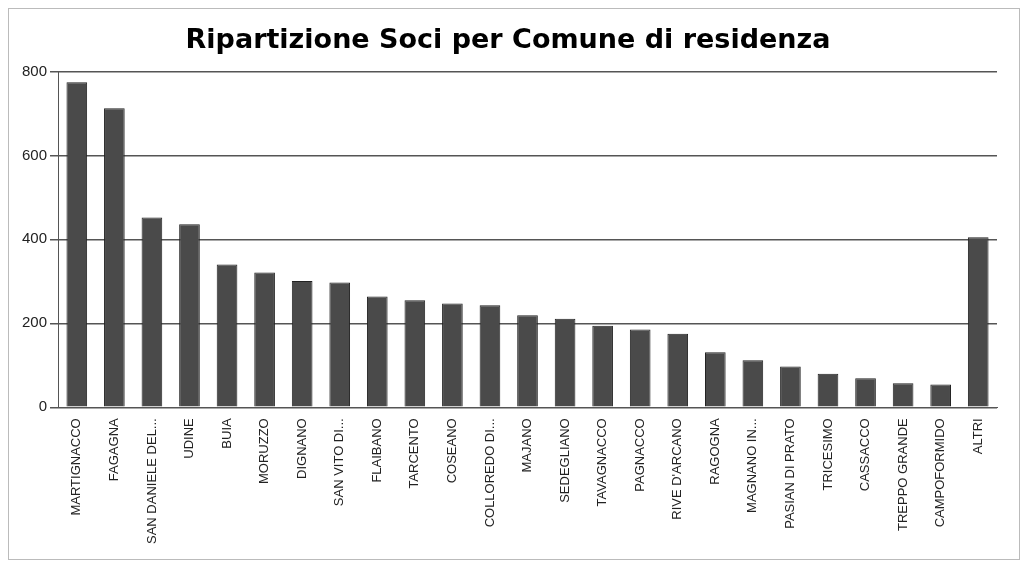 This screenshot has width=1032, height=570. Describe the element at coordinates (35, 154) in the screenshot. I see `y-tick-label: 600` at that location.